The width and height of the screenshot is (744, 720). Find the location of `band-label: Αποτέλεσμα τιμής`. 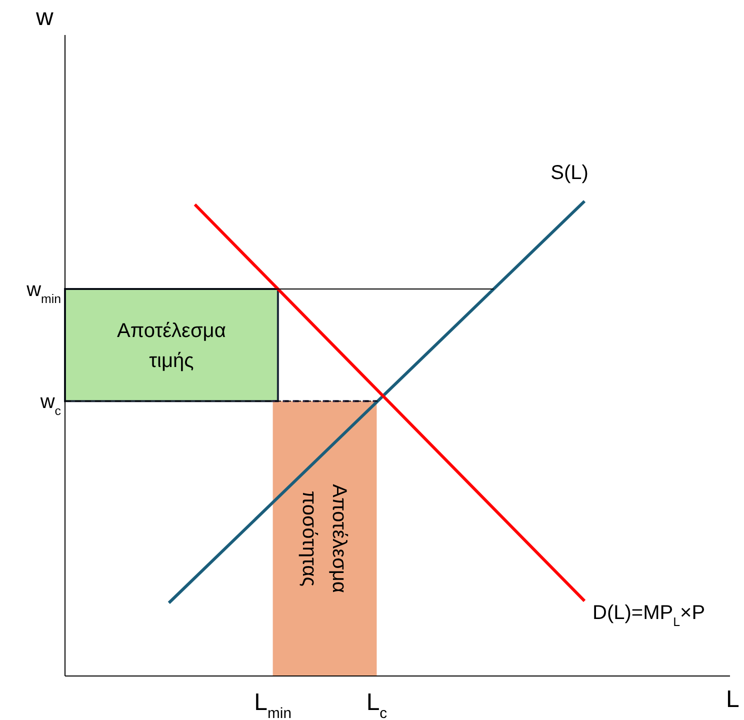

band-label: Αποτέλεσμα τιμής is located at coordinates (171, 346).